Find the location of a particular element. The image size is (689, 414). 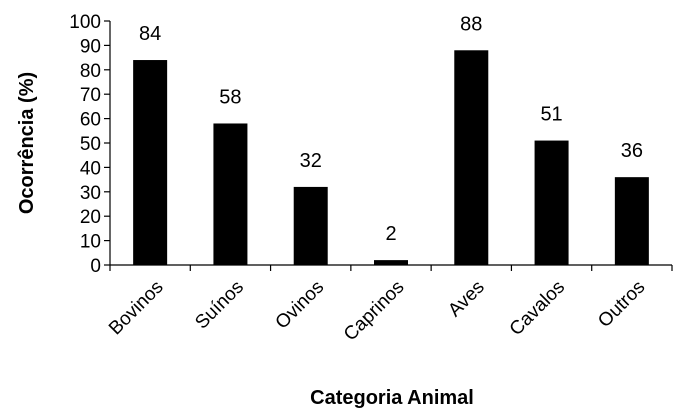

y-tick-label: 10 is located at coordinates (90, 242).